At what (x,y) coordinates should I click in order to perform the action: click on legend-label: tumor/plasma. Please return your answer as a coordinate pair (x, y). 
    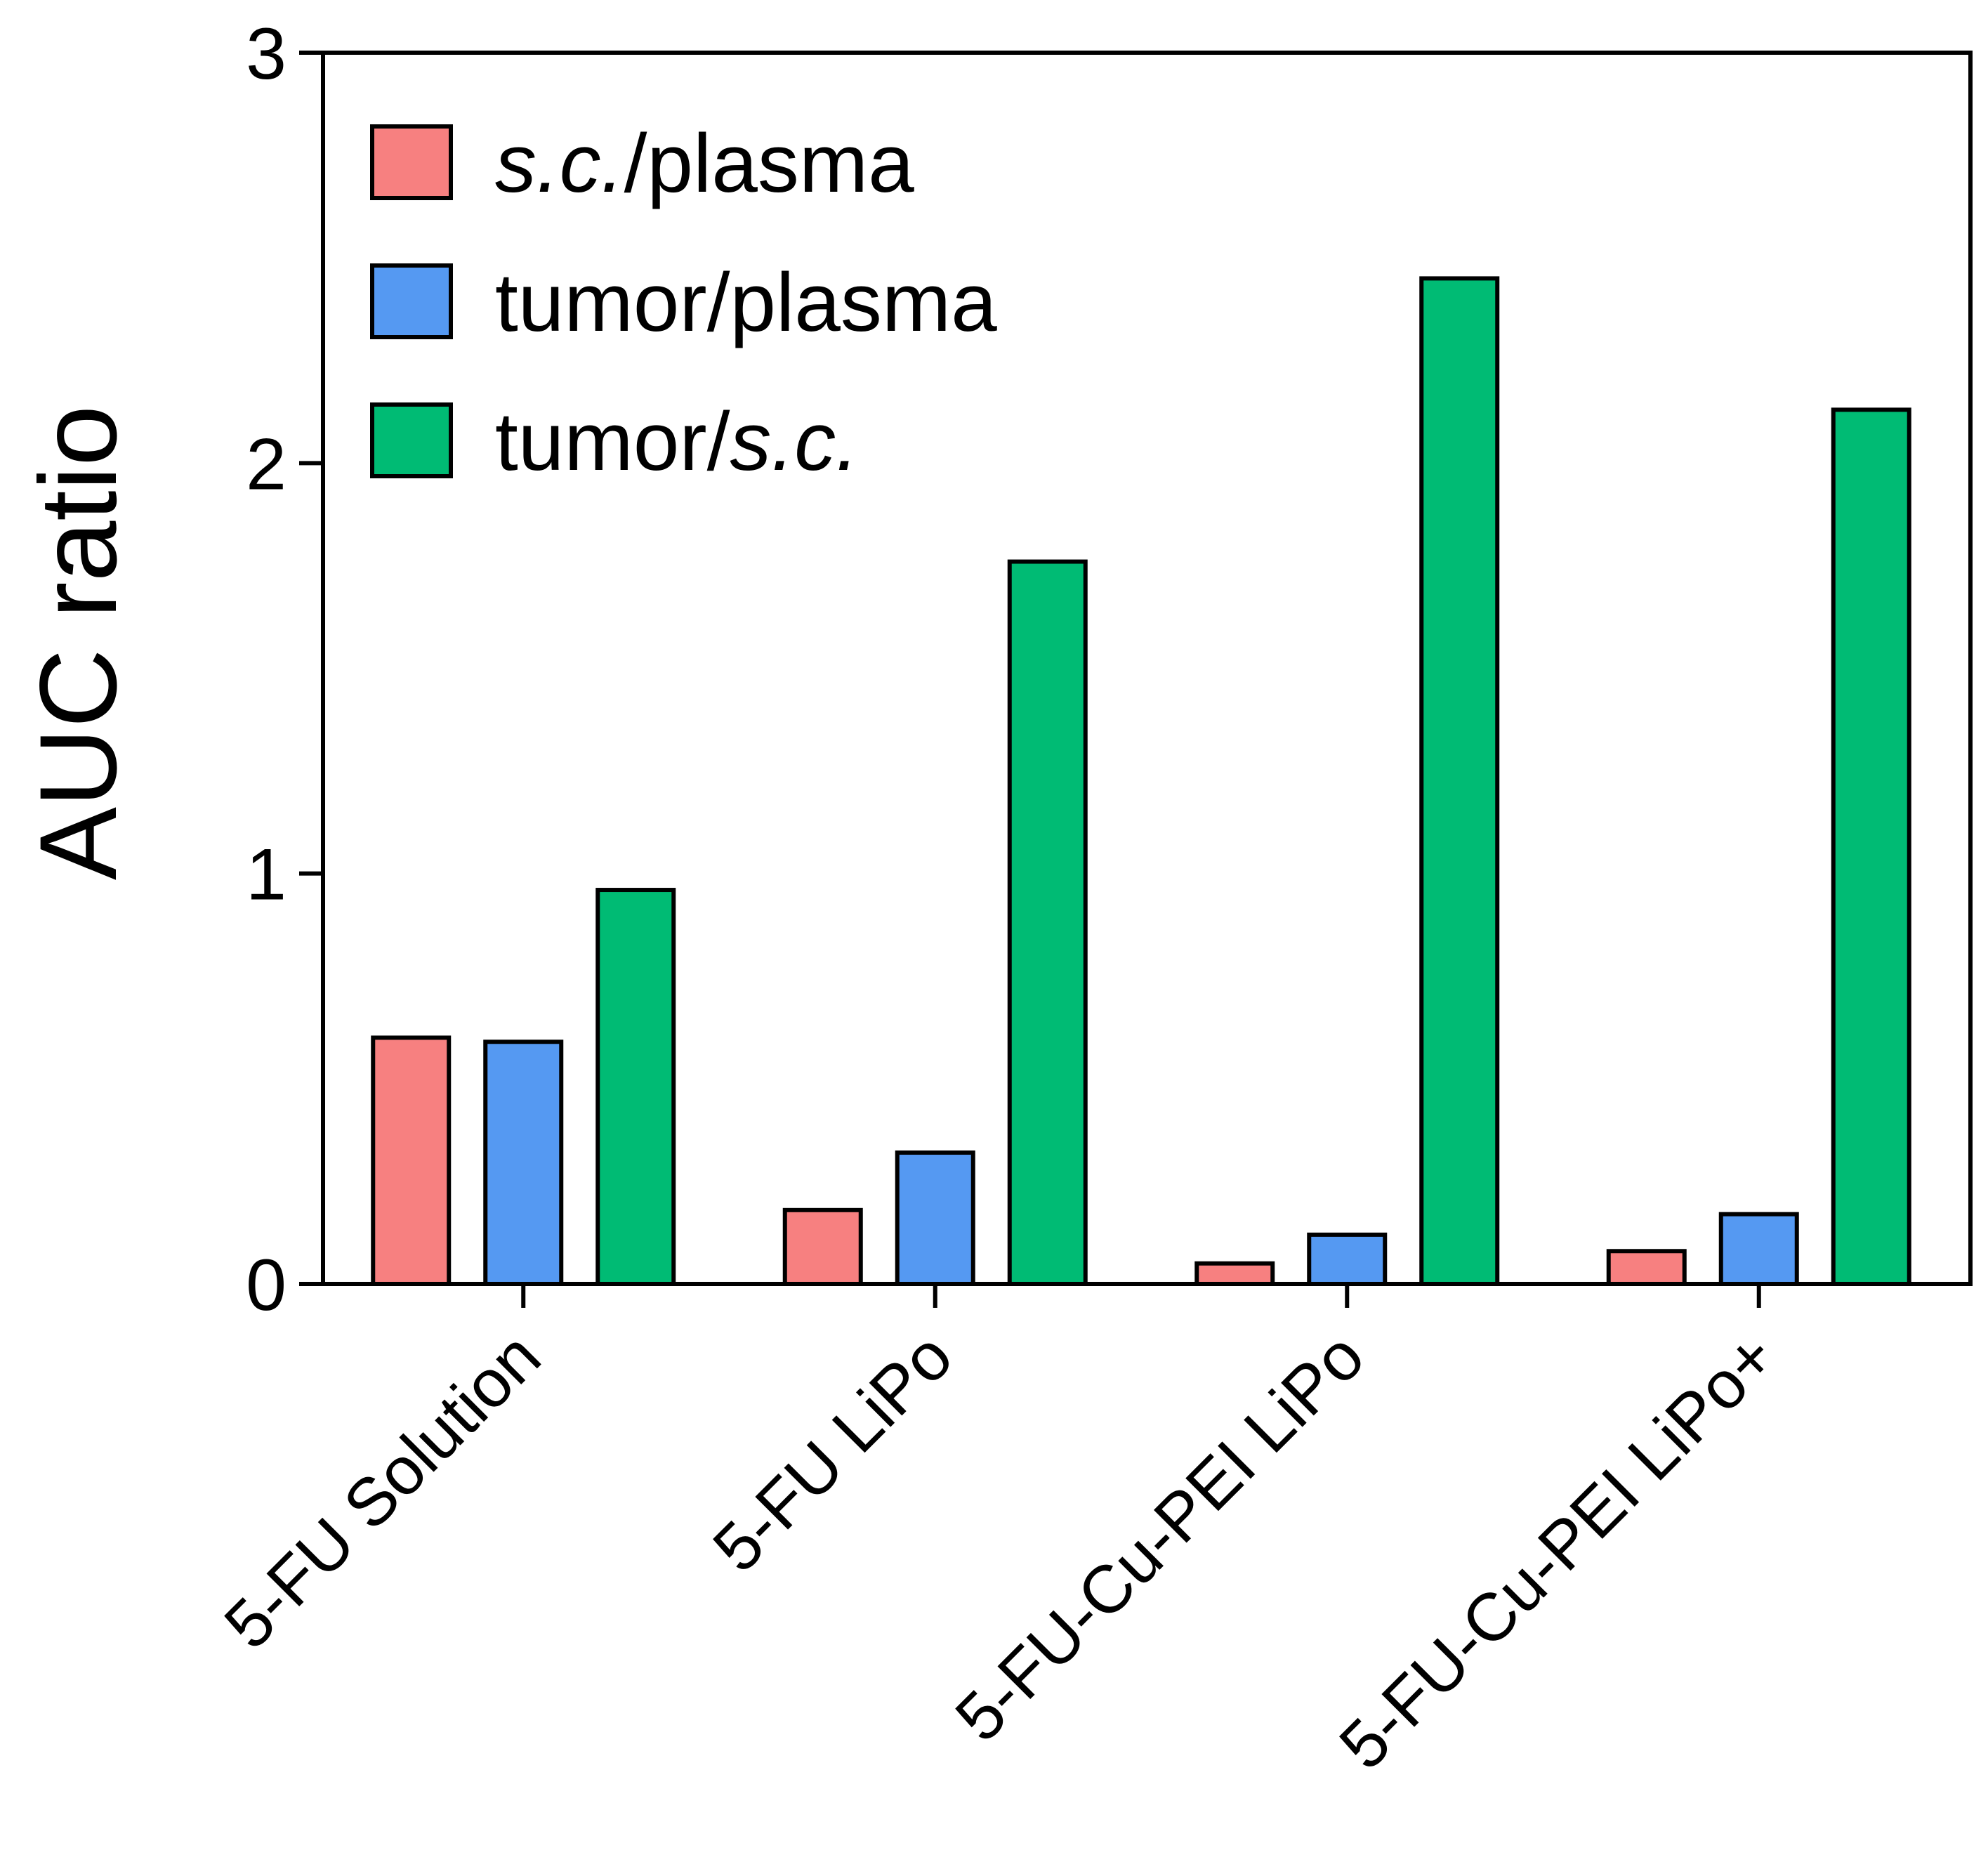
    Looking at the image, I should click on (746, 302).